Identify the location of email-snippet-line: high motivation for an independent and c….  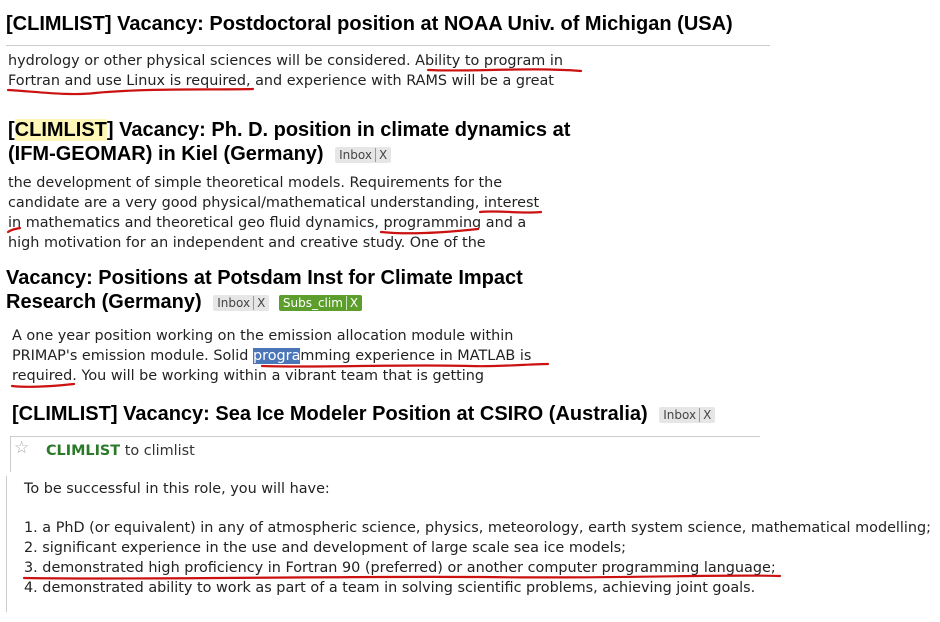
(247, 243).